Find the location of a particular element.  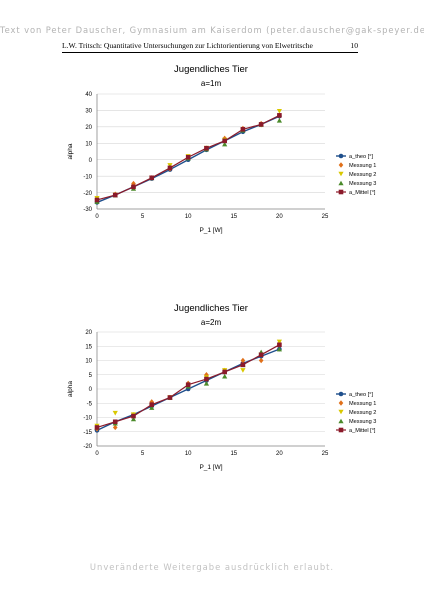

y-tick-label: -15 is located at coordinates (87, 433).